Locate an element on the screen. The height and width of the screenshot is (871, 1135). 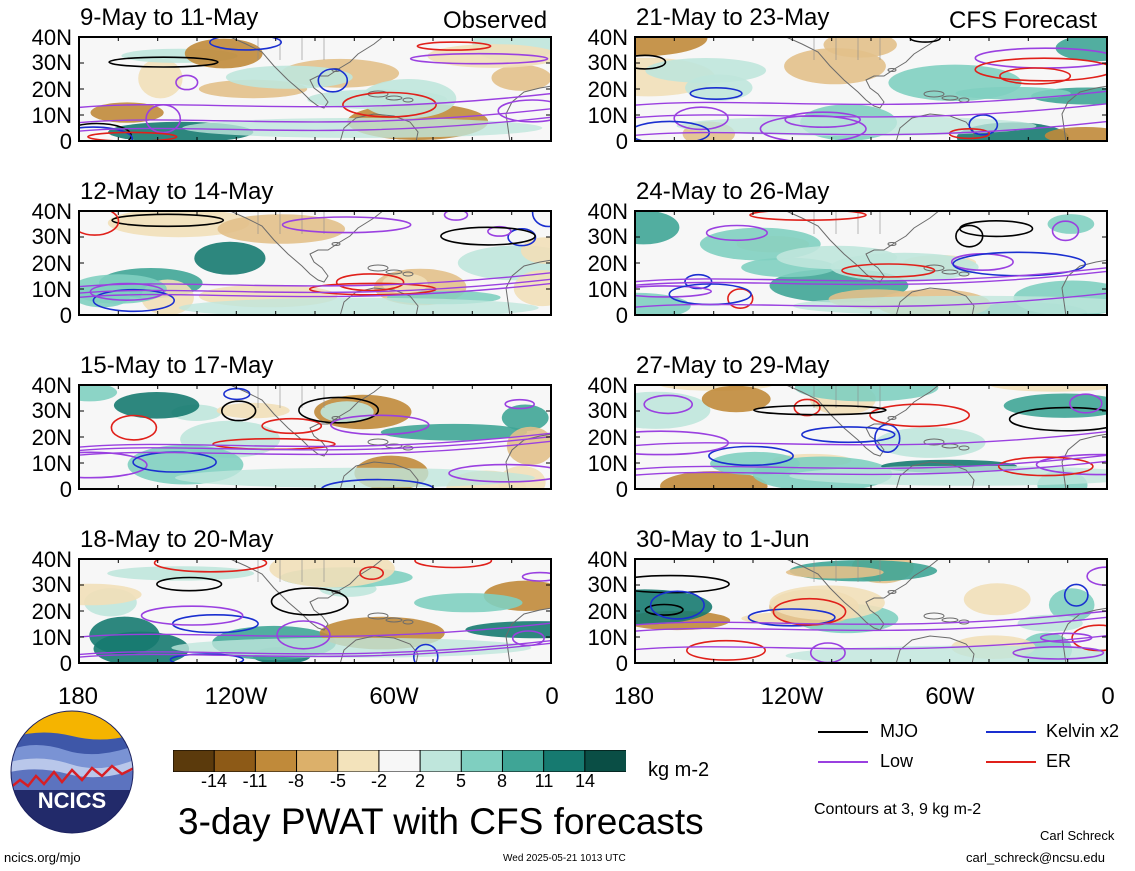
footer-email: carl_schreck@ncsu.edu is located at coordinates (1035, 857).